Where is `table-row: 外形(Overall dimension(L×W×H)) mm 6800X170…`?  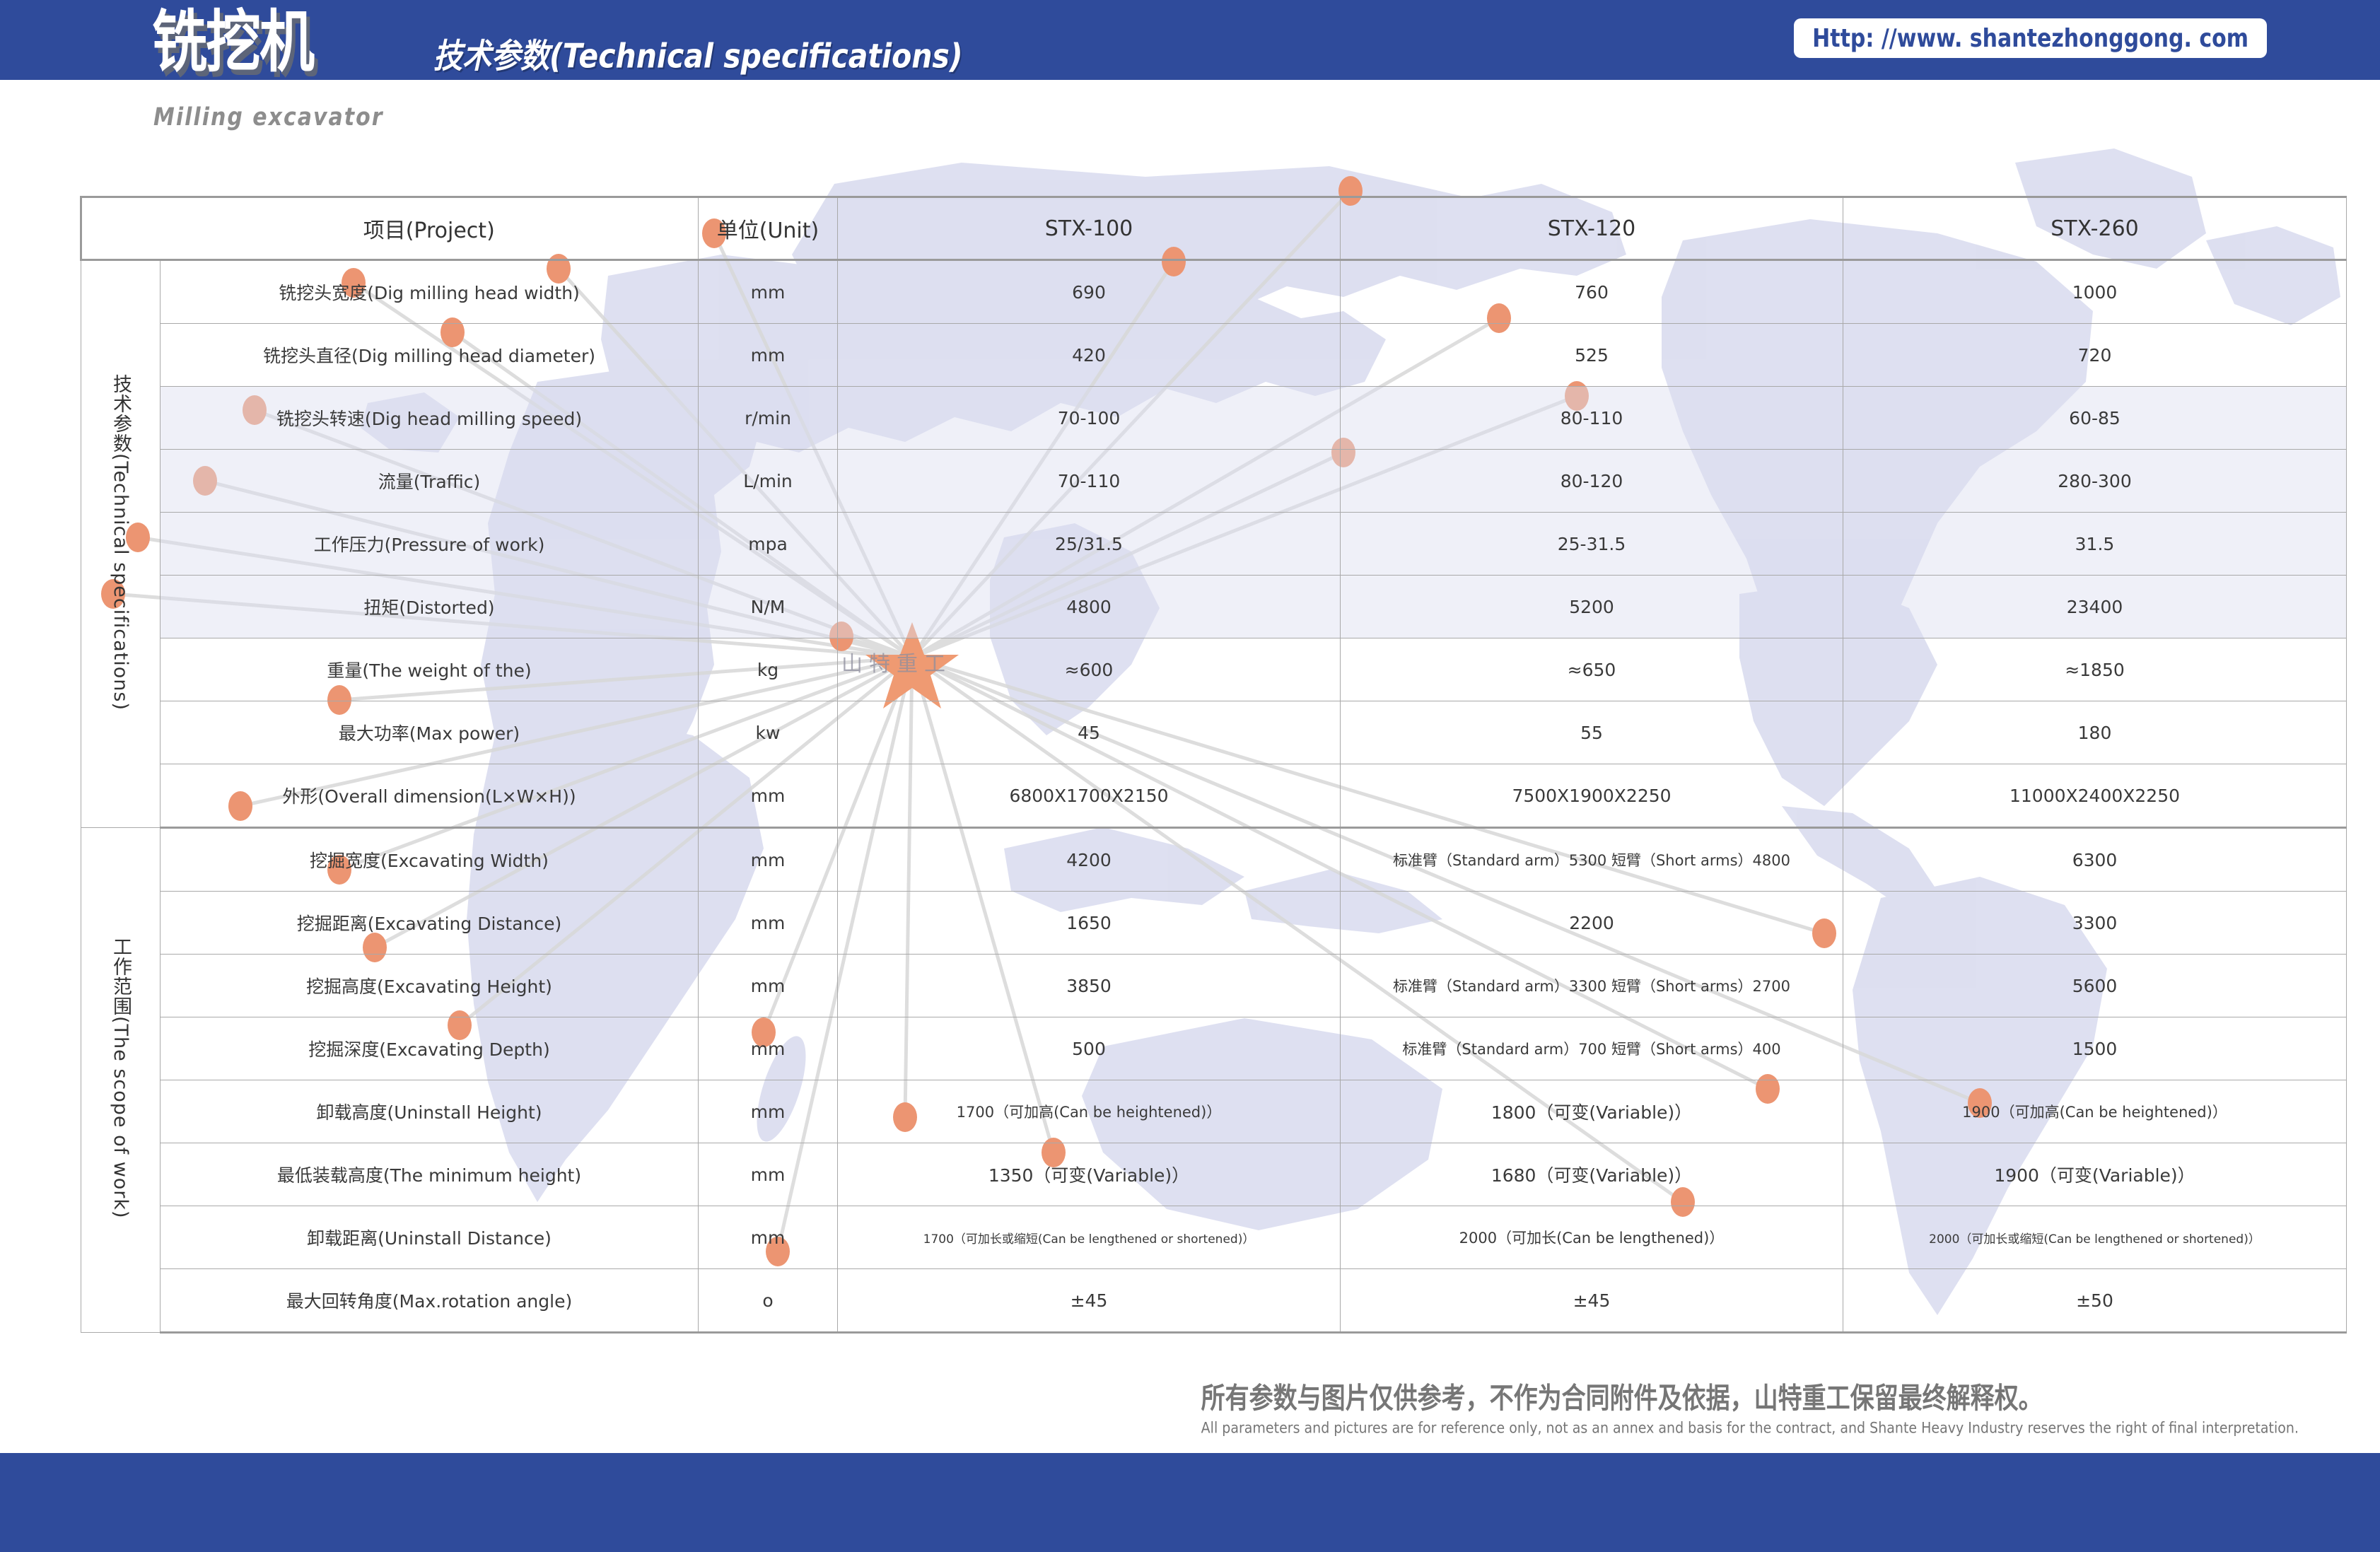 table-row: 外形(Overall dimension(L×W×H)) mm 6800X170… is located at coordinates (1214, 796).